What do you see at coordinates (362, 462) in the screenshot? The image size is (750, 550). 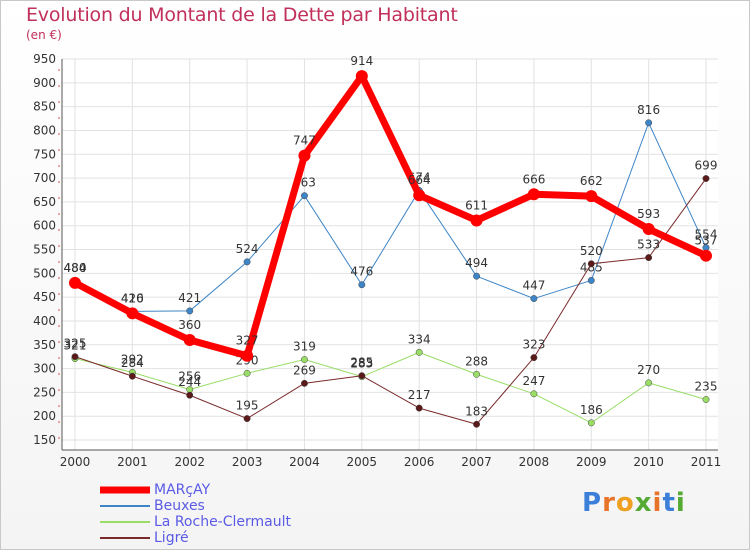 I see `x-tick-label: 2005` at bounding box center [362, 462].